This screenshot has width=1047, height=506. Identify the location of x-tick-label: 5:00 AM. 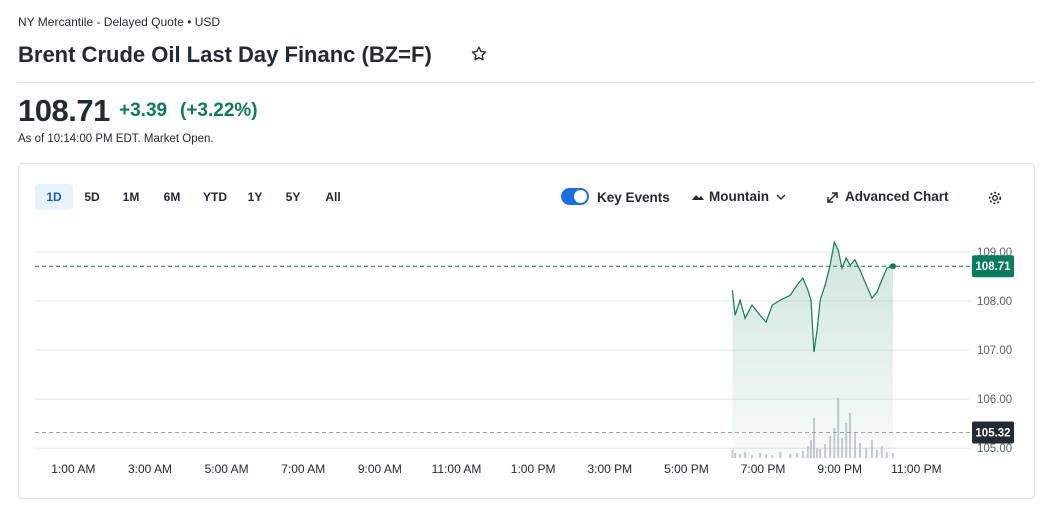
(227, 469).